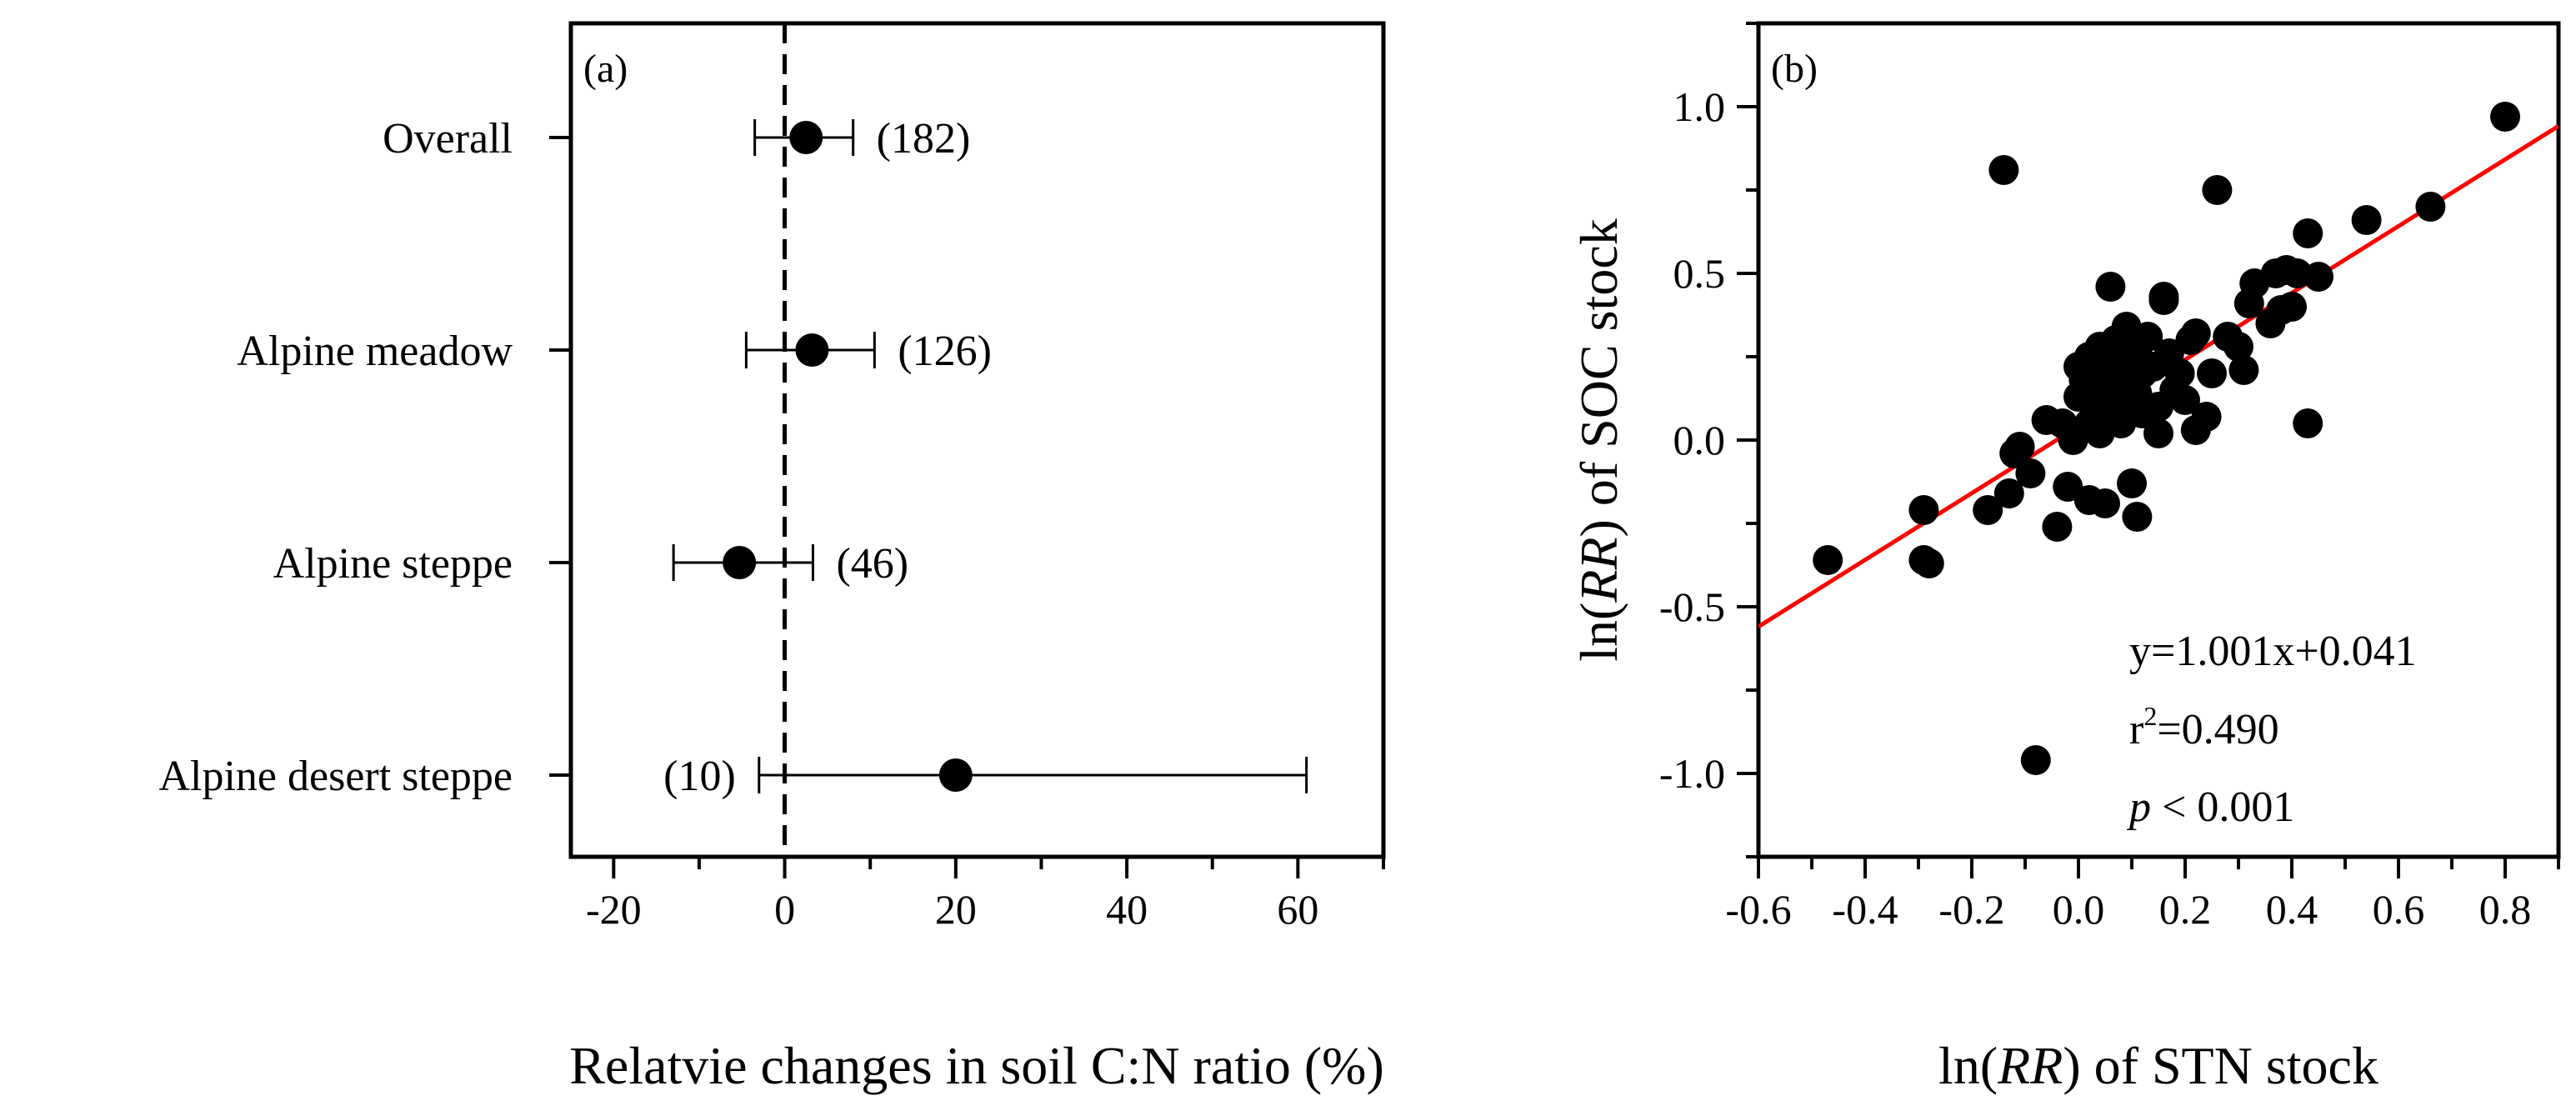 This screenshot has height=1116, width=2576. What do you see at coordinates (2292, 910) in the screenshot?
I see `x-tick-label: 0.4` at bounding box center [2292, 910].